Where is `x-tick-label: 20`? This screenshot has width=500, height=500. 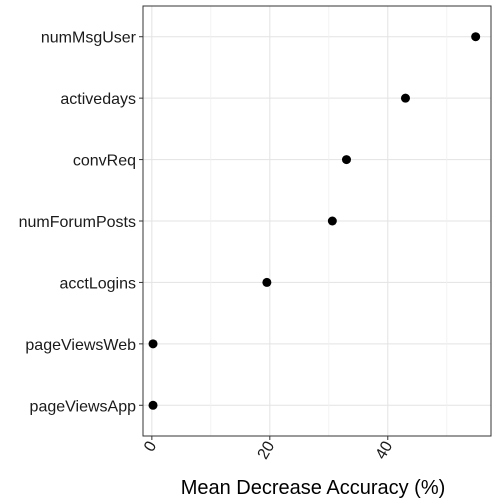
x-tick-label: 20 is located at coordinates (267, 450).